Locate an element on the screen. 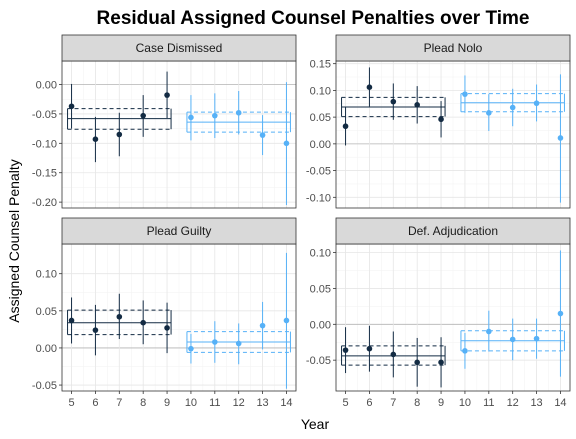 The width and height of the screenshot is (576, 439). facet-strip-label: Plead Guilty is located at coordinates (179, 231).